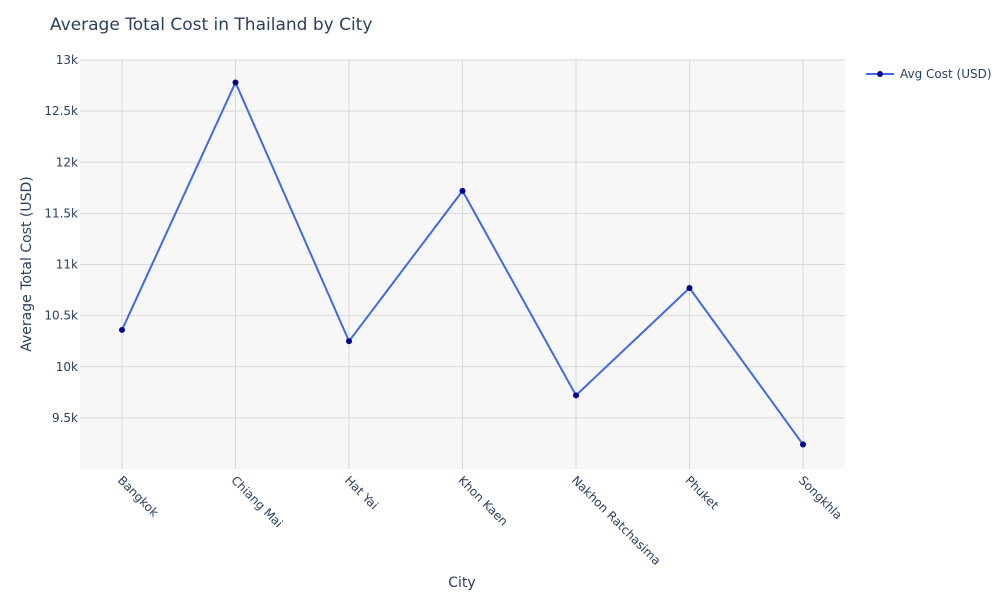 This screenshot has width=1000, height=600. I want to click on x-tick-label: Chiang Mai, so click(256, 501).